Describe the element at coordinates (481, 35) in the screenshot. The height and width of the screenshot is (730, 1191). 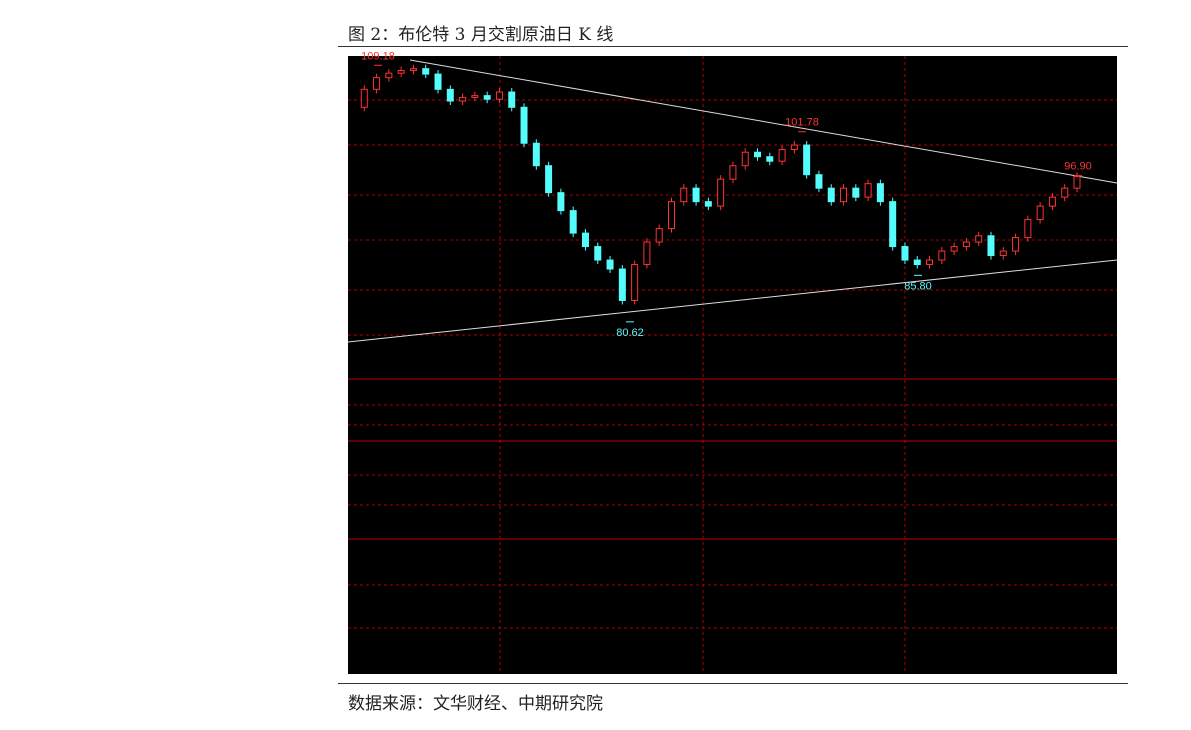
I see `figure-caption: 图 2：布伦特 3 月交割原油日 K 线` at that location.